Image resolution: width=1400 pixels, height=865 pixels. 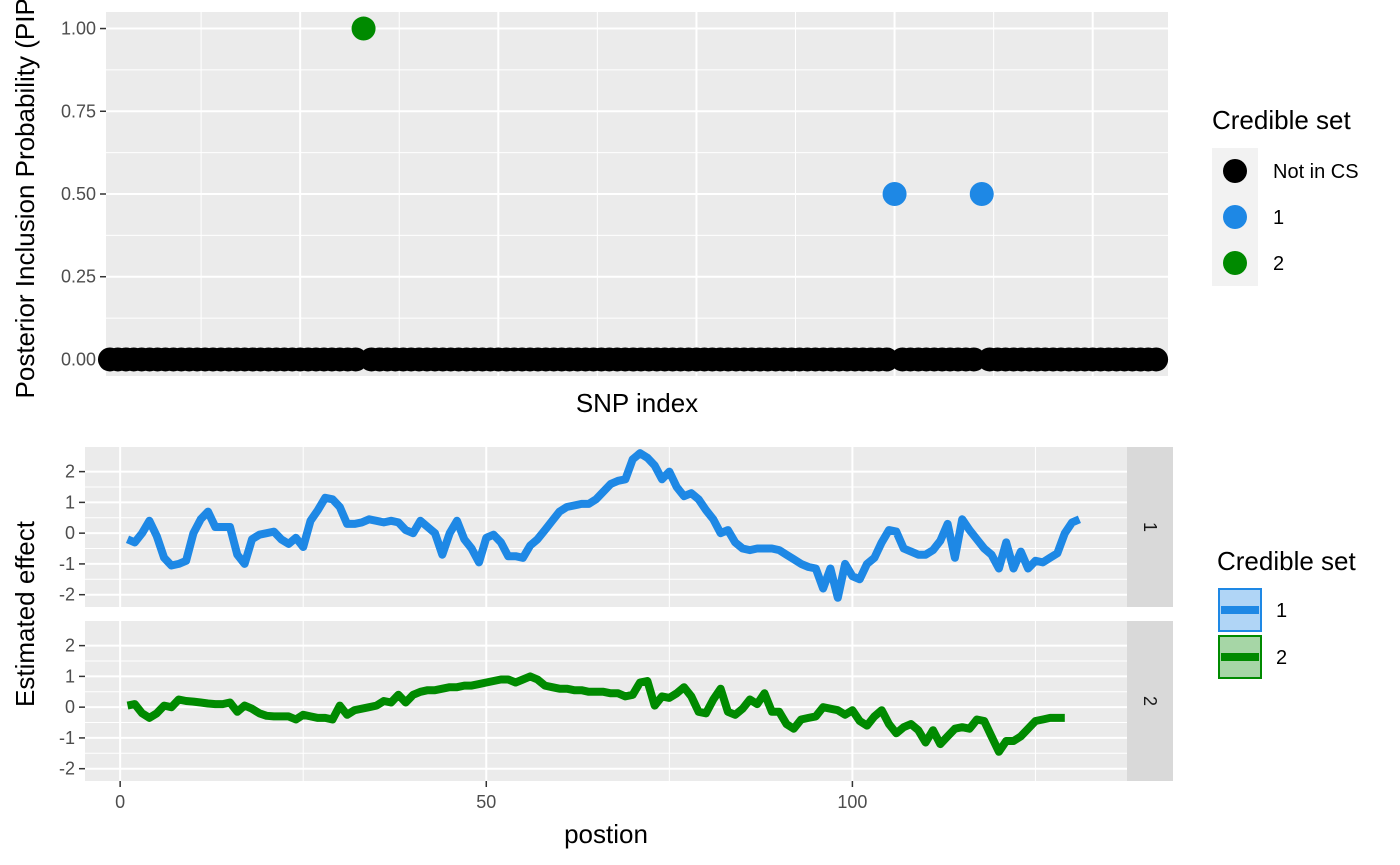 What do you see at coordinates (1235, 263) in the screenshot?
I see `pip-legend-key-cs2` at bounding box center [1235, 263].